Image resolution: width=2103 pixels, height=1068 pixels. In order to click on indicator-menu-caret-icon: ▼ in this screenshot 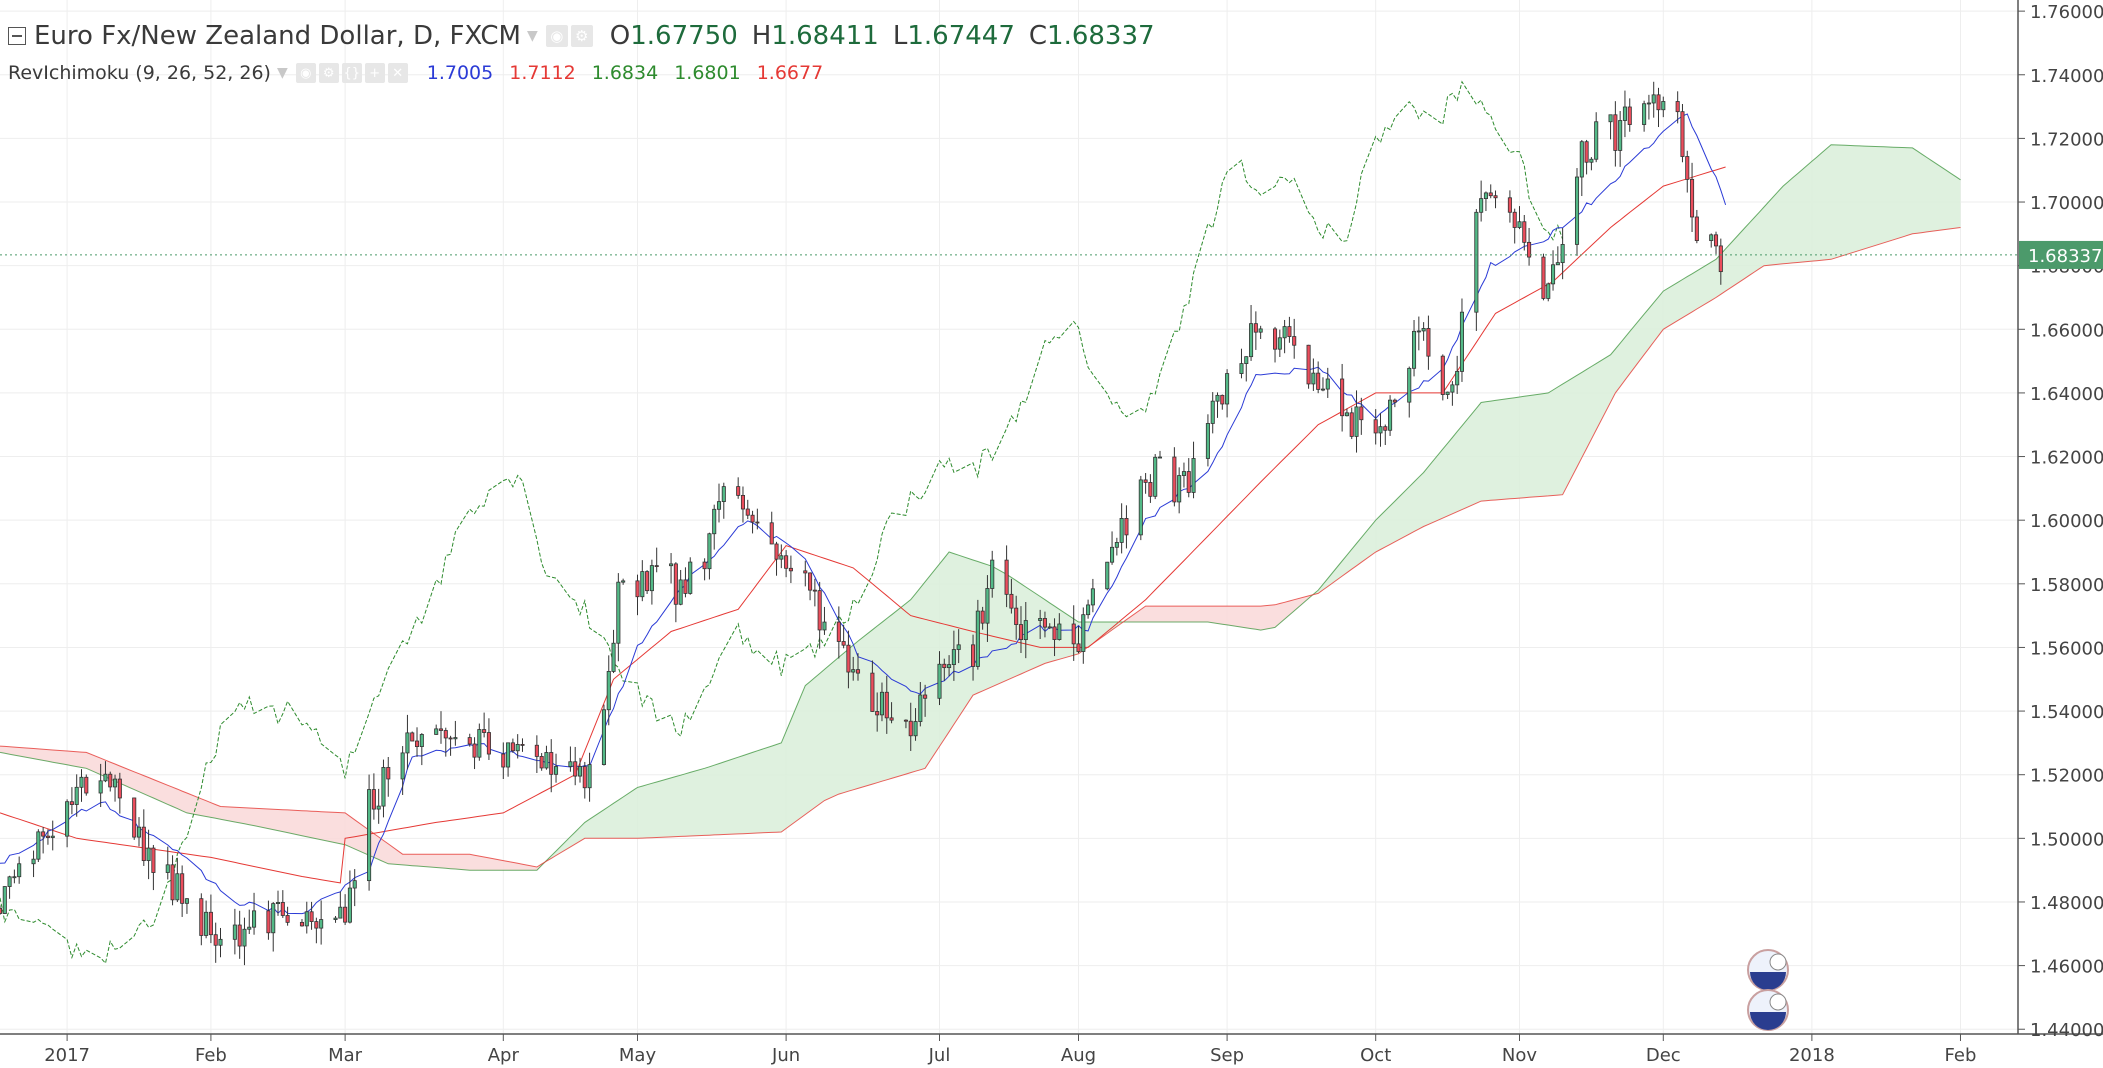, I will do `click(282, 73)`.